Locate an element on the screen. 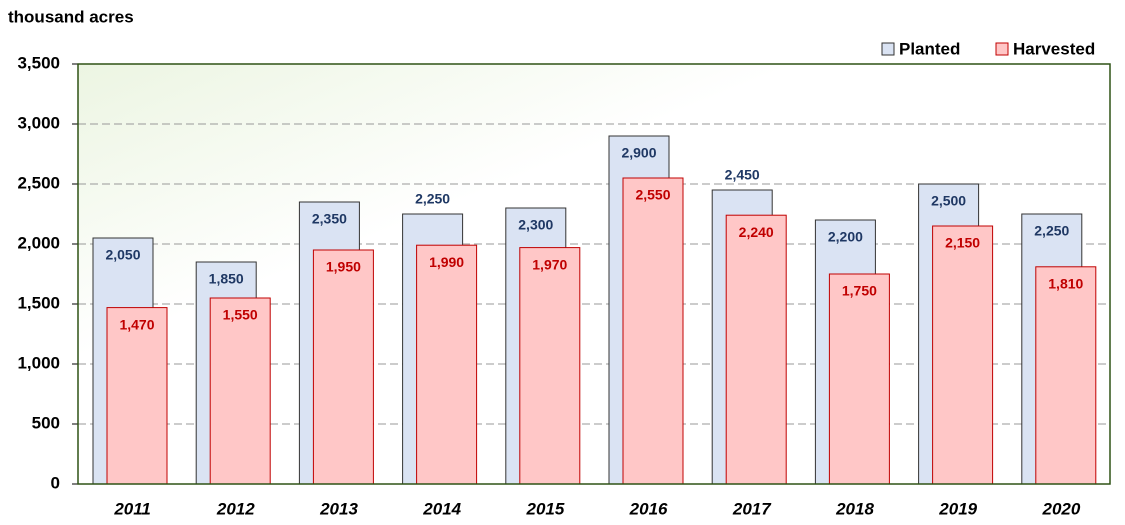 This screenshot has height=525, width=1125. y-tick-label: 2,500 is located at coordinates (38, 182).